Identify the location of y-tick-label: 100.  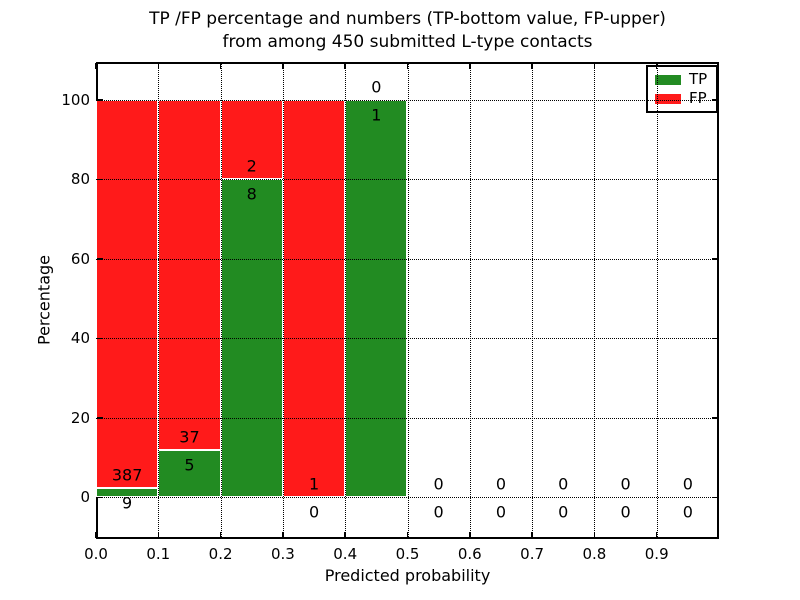
(75, 99).